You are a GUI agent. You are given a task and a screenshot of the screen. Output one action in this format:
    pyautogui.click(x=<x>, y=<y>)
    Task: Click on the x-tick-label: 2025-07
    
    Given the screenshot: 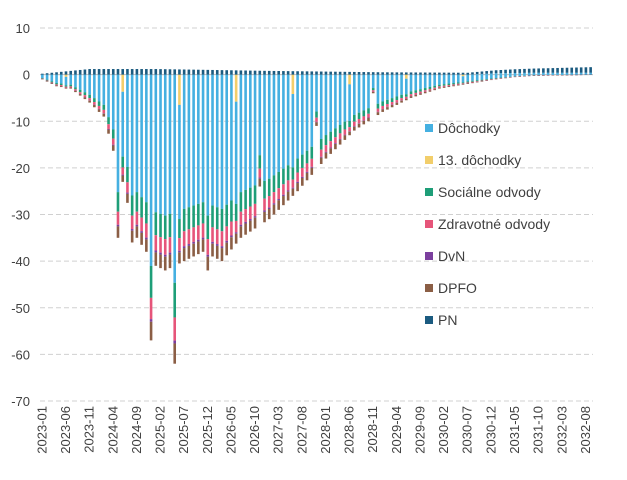 What is the action you would take?
    pyautogui.click(x=183, y=430)
    